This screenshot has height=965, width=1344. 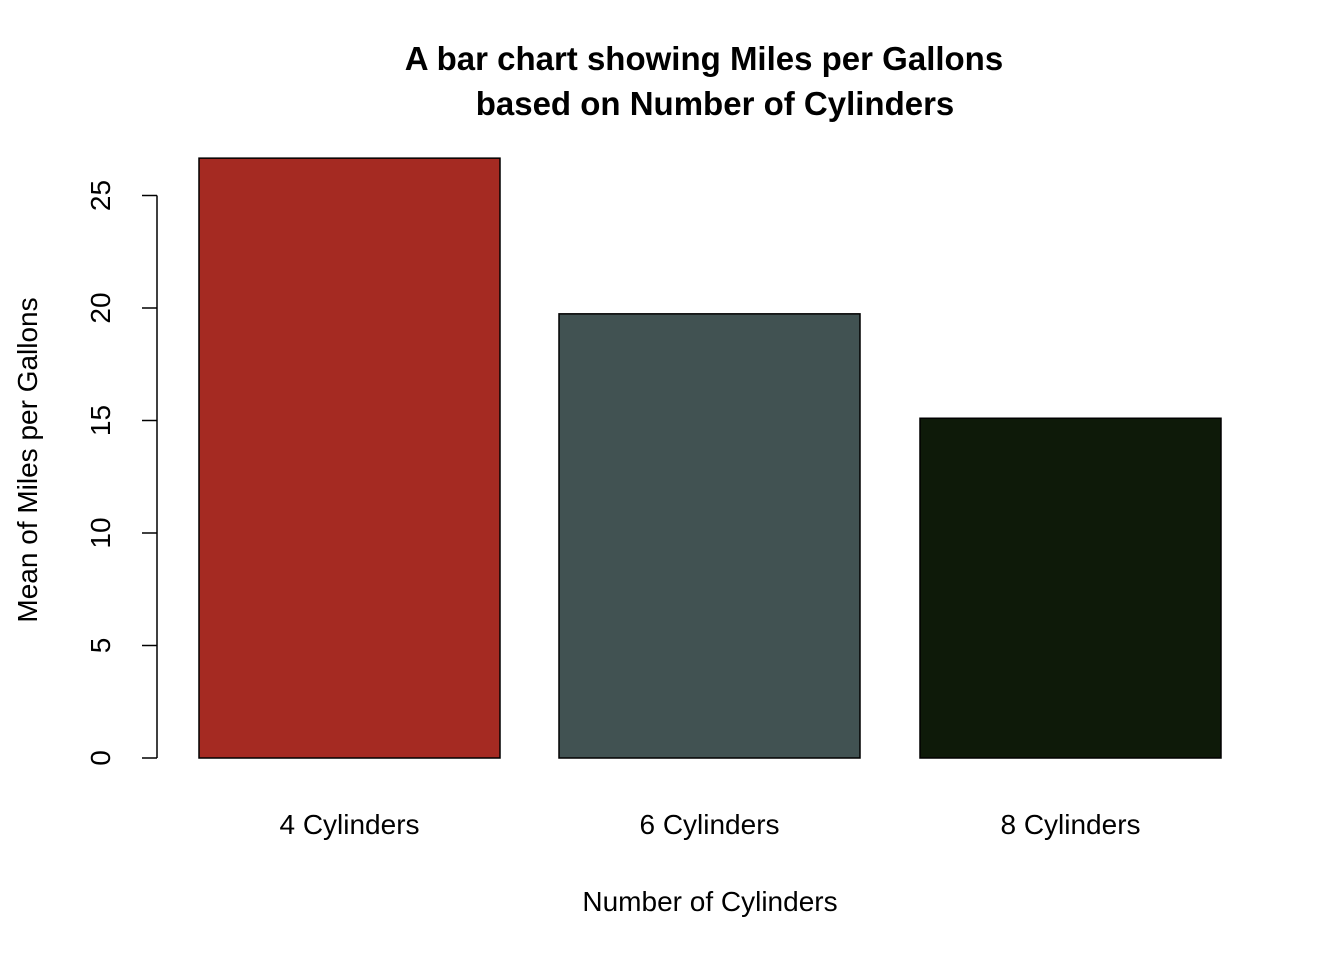 I want to click on x-category-label: 4 Cylinders, so click(x=349, y=824).